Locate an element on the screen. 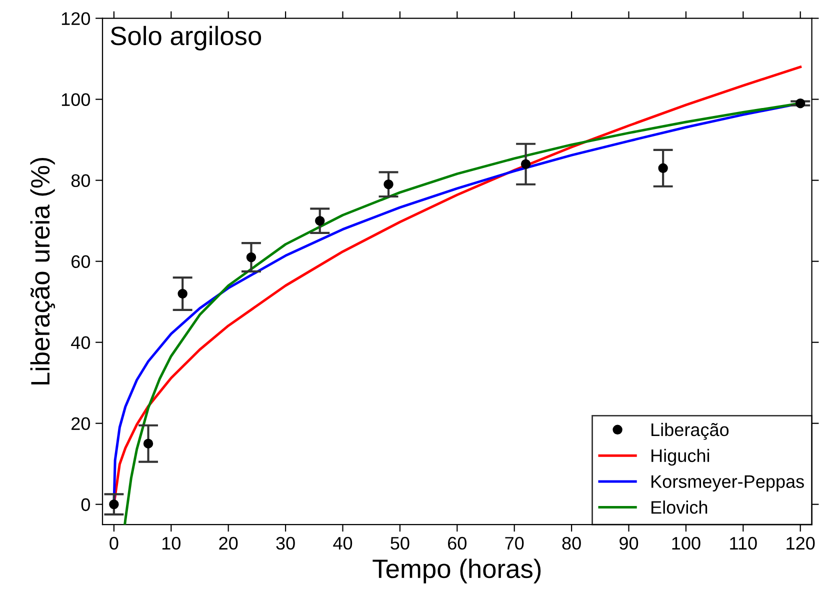 This screenshot has width=820, height=610. y-tick-label: 0 is located at coordinates (85, 505).